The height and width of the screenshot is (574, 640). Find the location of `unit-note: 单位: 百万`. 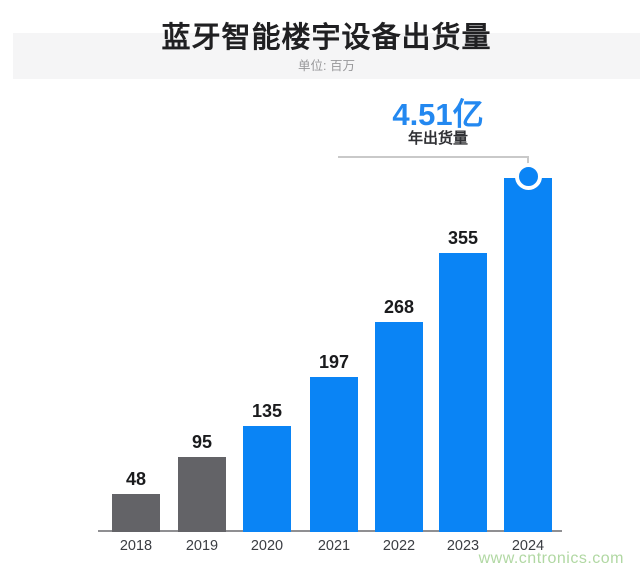

unit-note: 单位: 百万 is located at coordinates (326, 66).